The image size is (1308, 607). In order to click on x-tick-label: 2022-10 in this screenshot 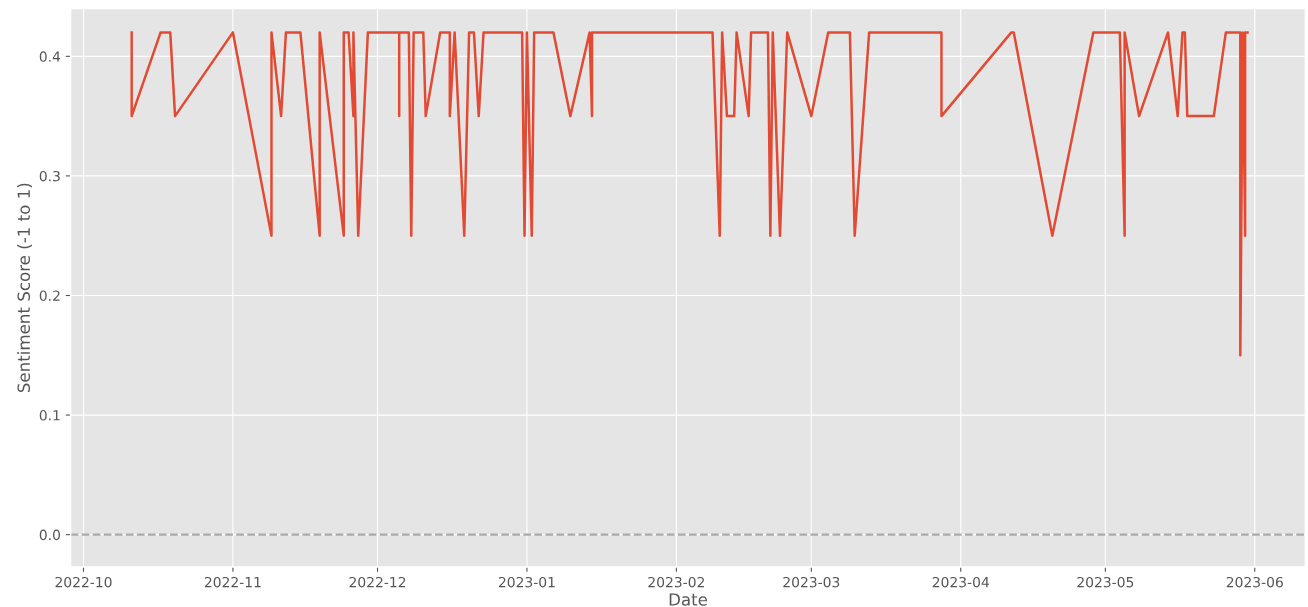, I will do `click(83, 582)`.